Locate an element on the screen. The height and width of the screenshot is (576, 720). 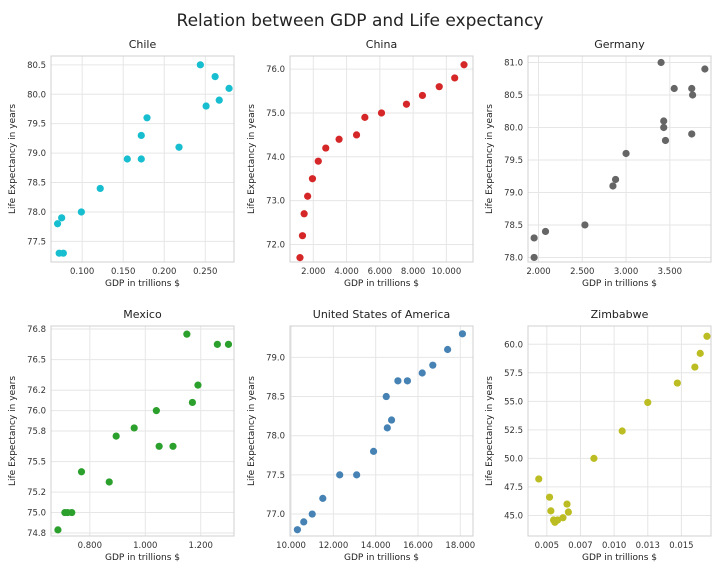
y-tick-label: 74.0 is located at coordinates (275, 158).